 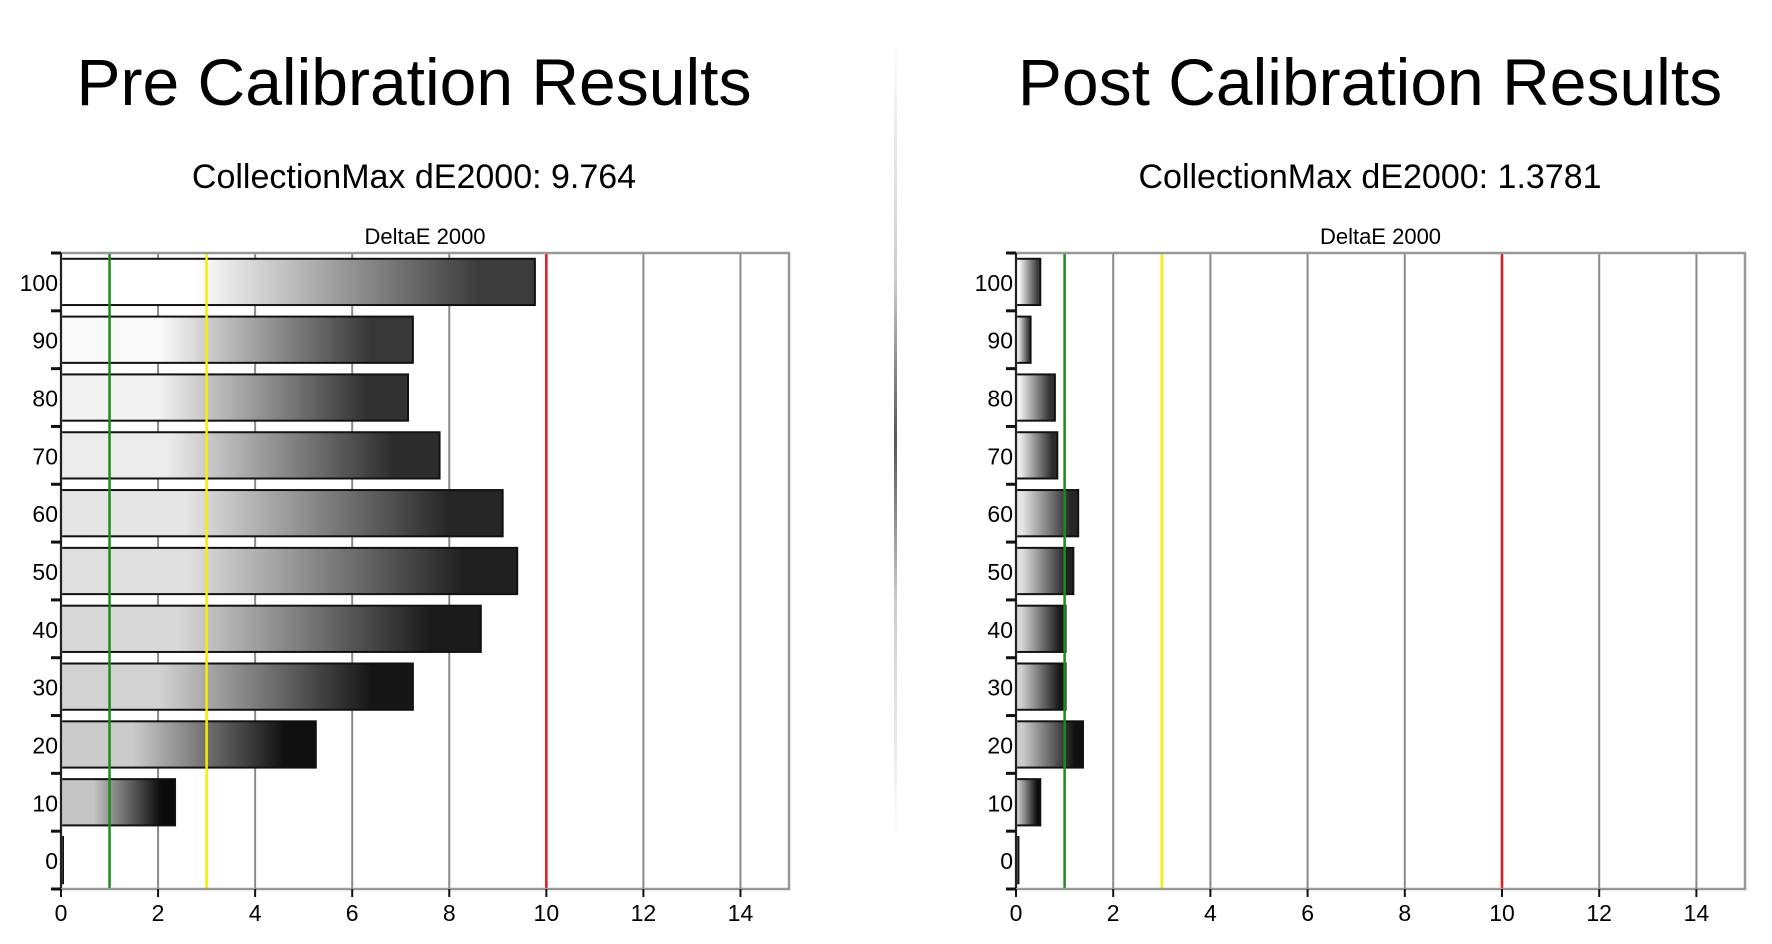 I want to click on post-calibration-max-de: CollectionMax dE2000: 1.3781, so click(x=1370, y=177).